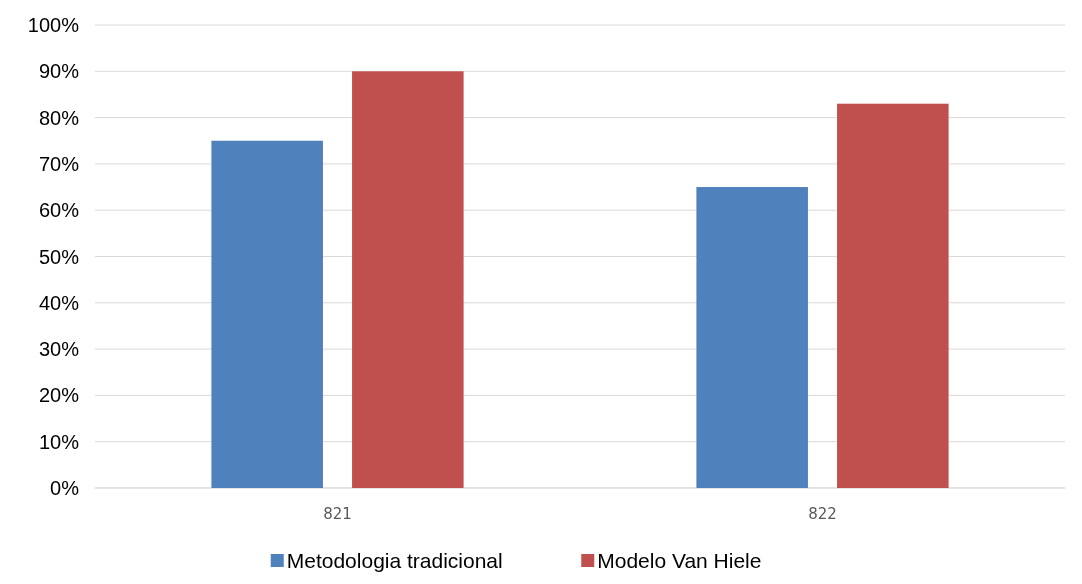  What do you see at coordinates (59, 441) in the screenshot?
I see `y-tick-label: 10%` at bounding box center [59, 441].